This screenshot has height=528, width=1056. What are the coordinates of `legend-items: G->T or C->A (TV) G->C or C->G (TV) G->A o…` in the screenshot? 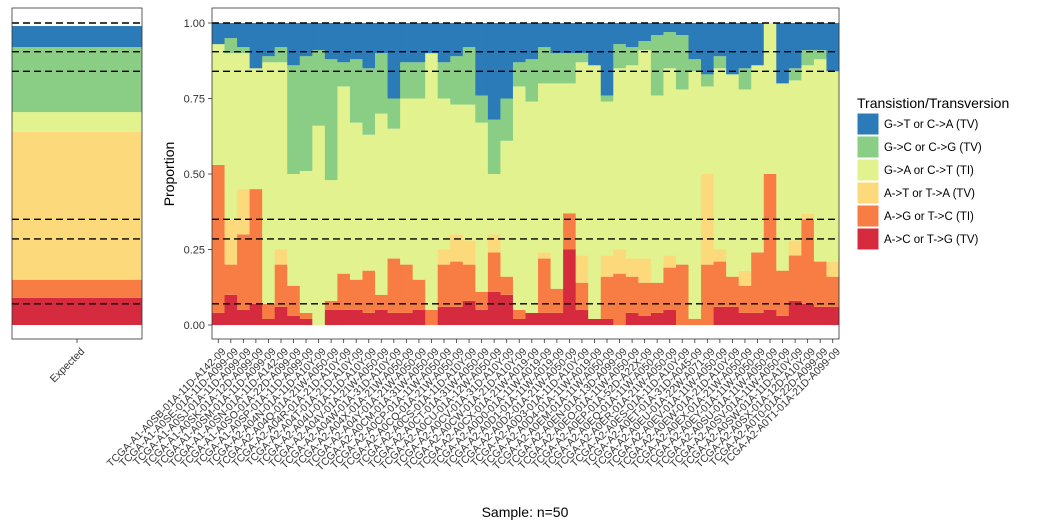 It's located at (919, 181).